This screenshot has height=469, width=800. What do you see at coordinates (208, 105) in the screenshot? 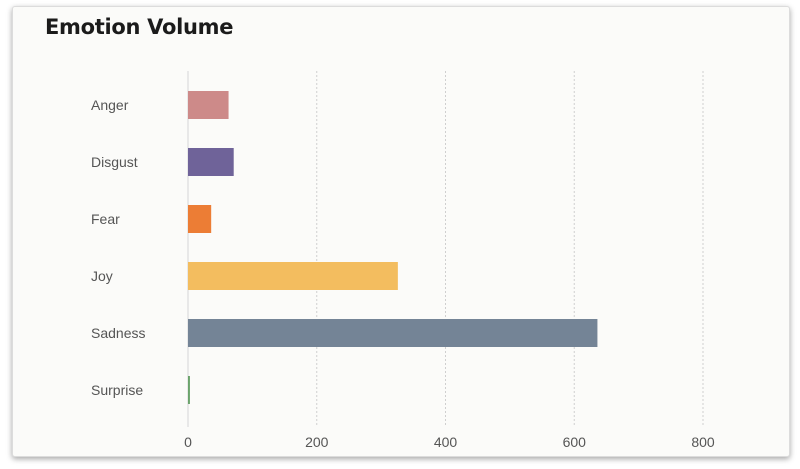
I see `bar-anger` at bounding box center [208, 105].